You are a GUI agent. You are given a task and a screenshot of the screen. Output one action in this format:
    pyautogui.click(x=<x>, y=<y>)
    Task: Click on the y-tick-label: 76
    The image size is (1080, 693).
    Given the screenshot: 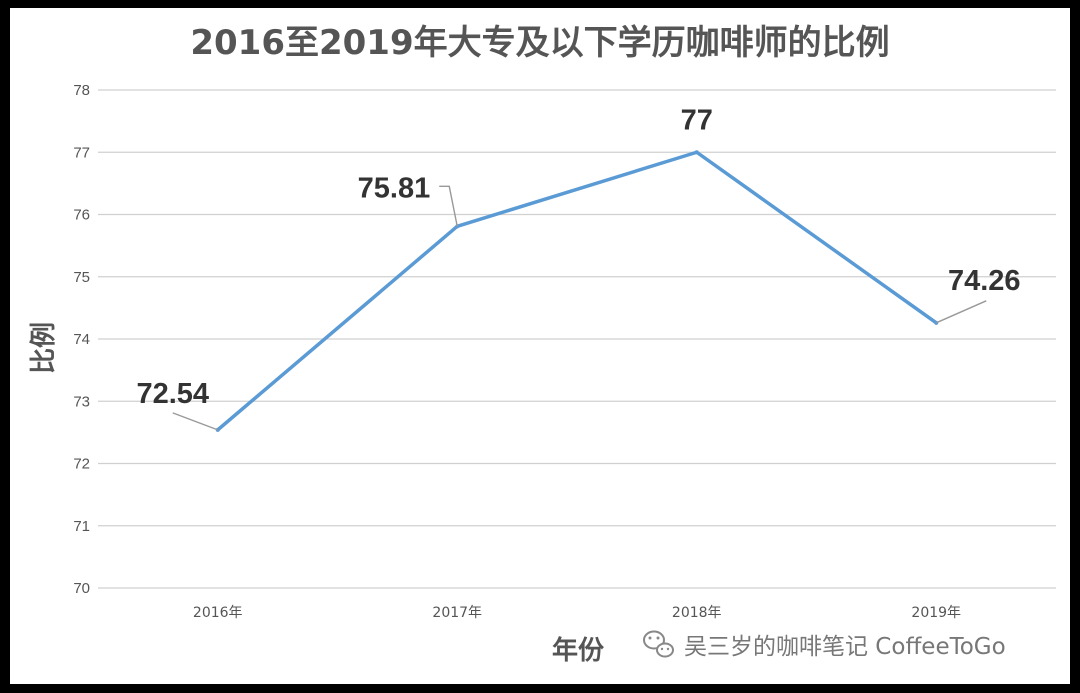 What is the action you would take?
    pyautogui.click(x=81, y=215)
    